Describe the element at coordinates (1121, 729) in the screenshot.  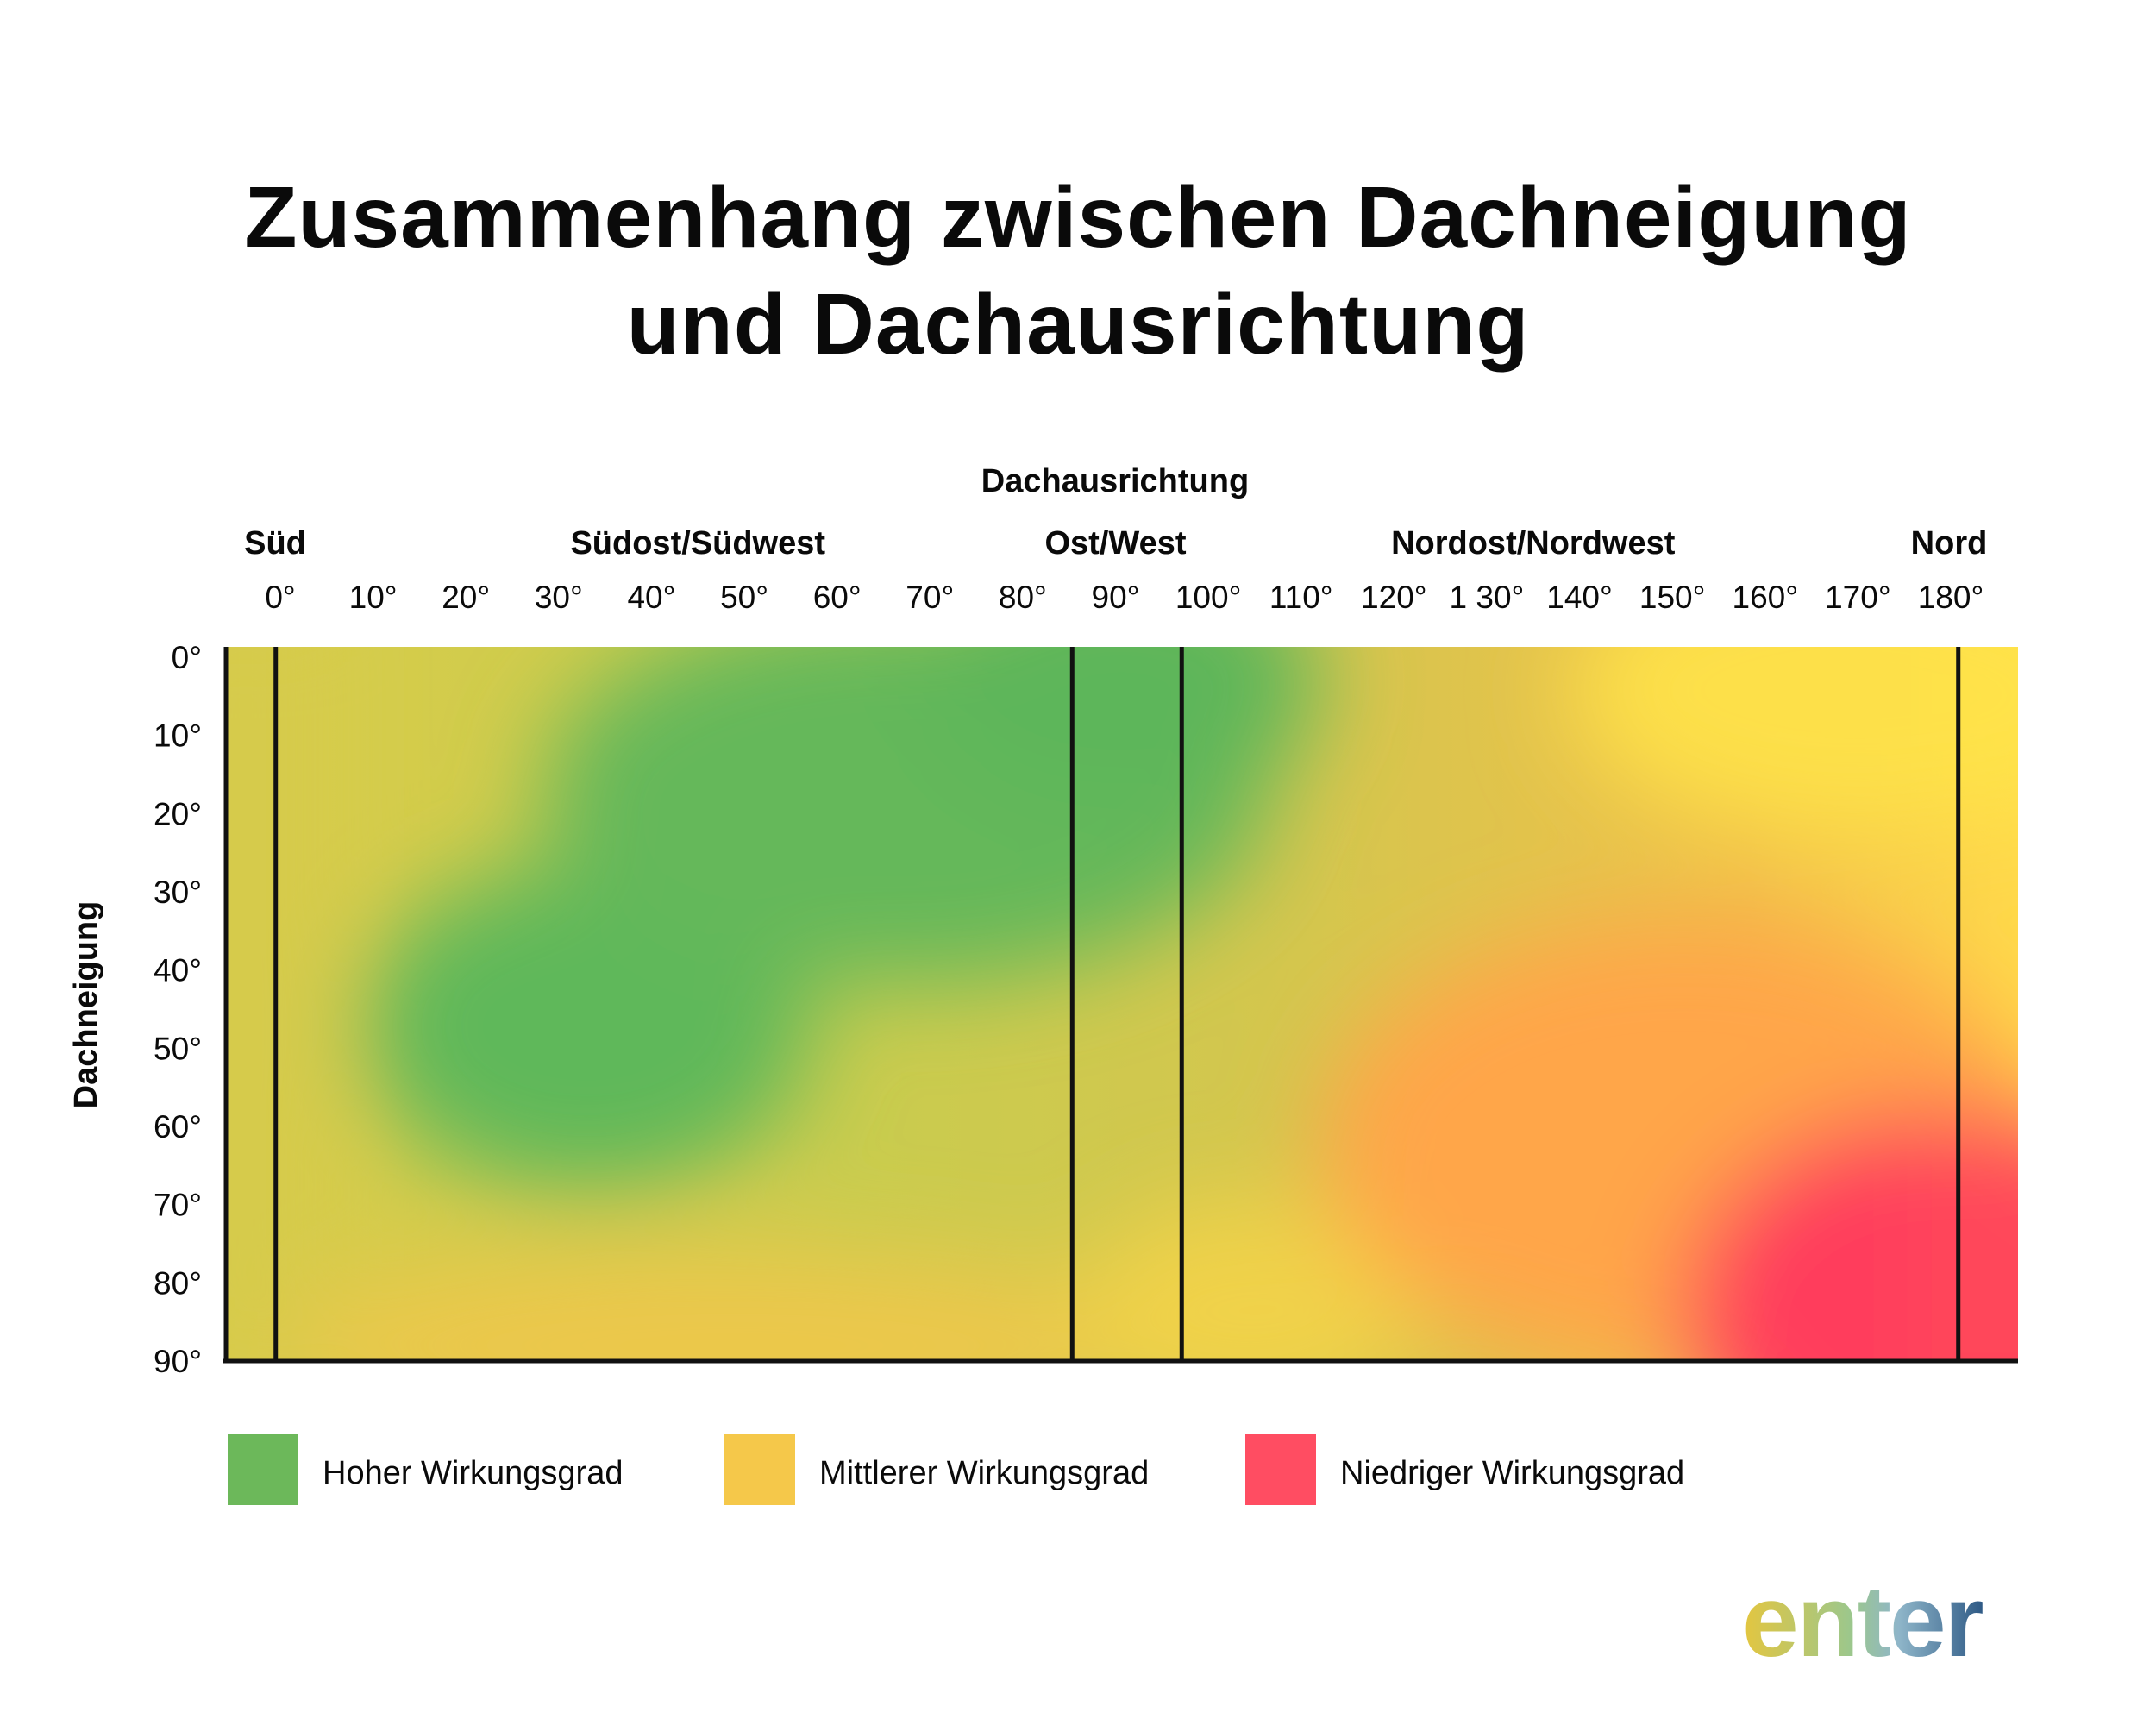
I see `blob-high-east` at that location.